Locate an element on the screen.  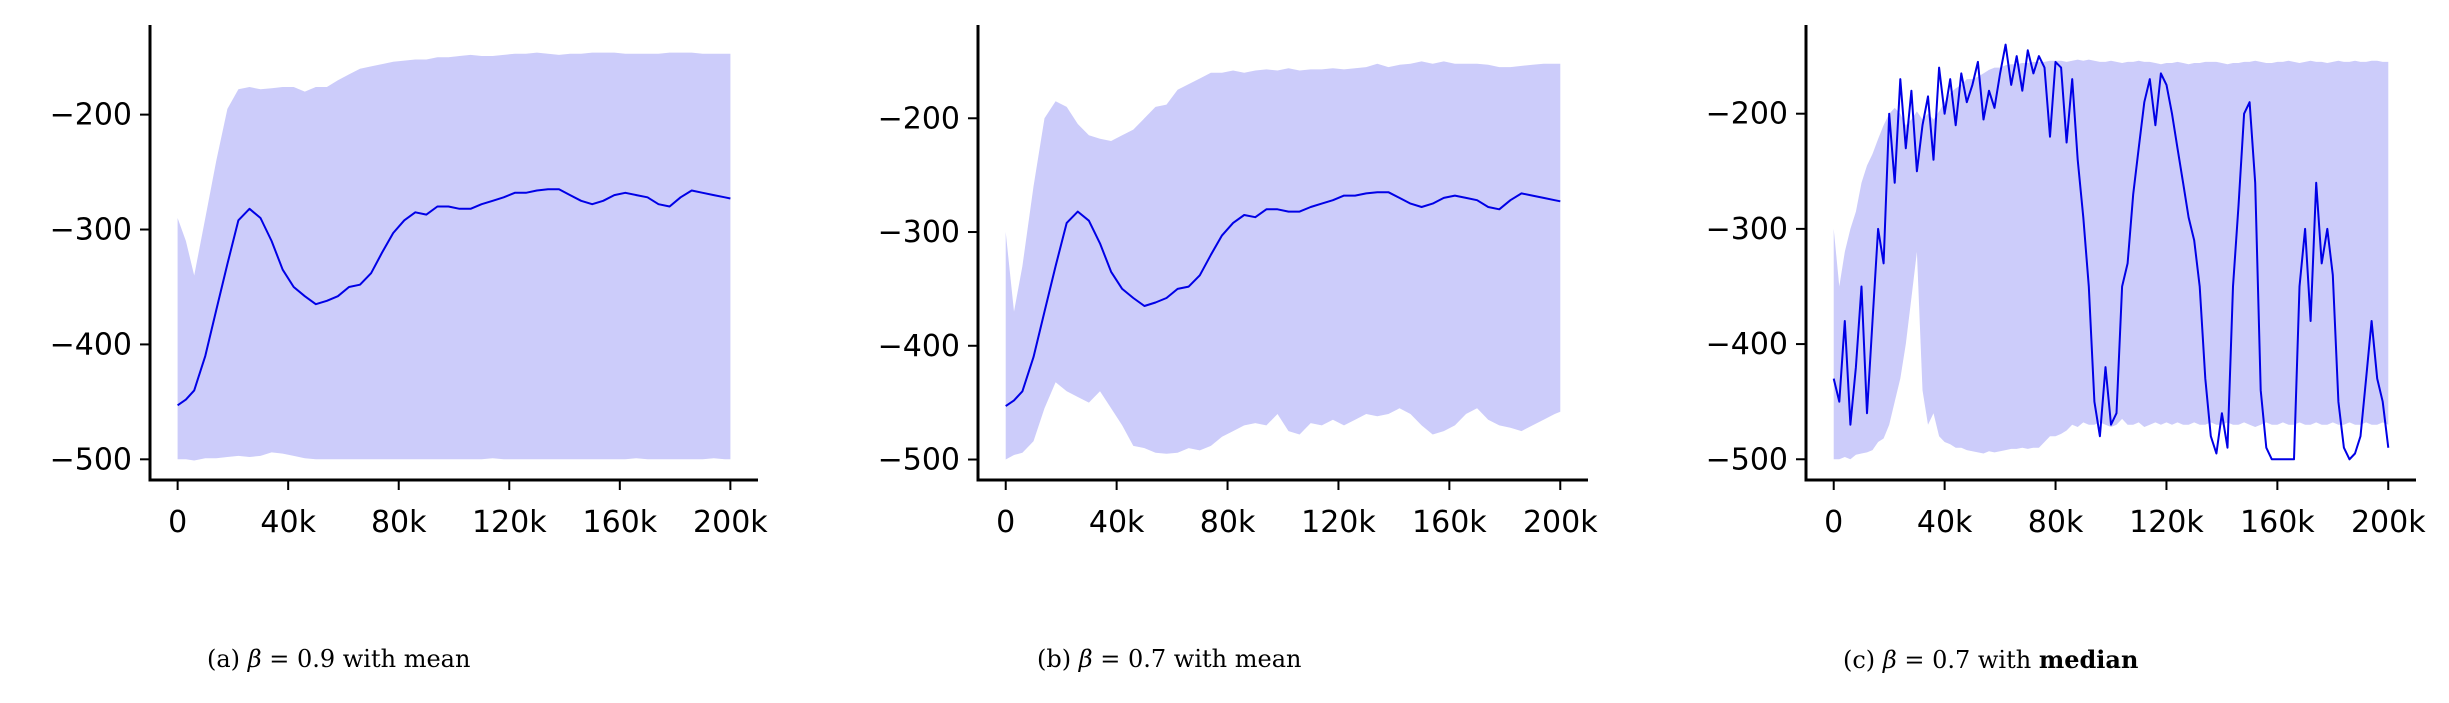
panel-b-line is located at coordinates (1283, 299).